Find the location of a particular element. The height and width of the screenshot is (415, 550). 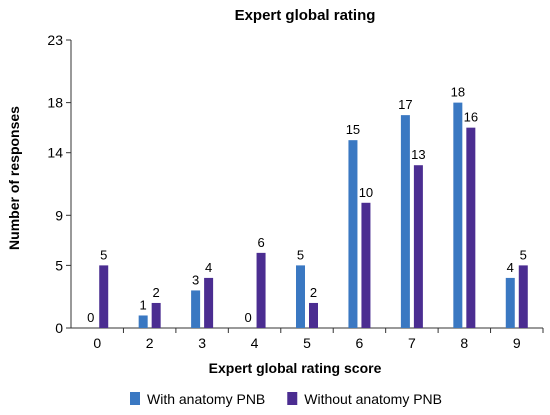

y-tick-label: 23 is located at coordinates (55, 40).